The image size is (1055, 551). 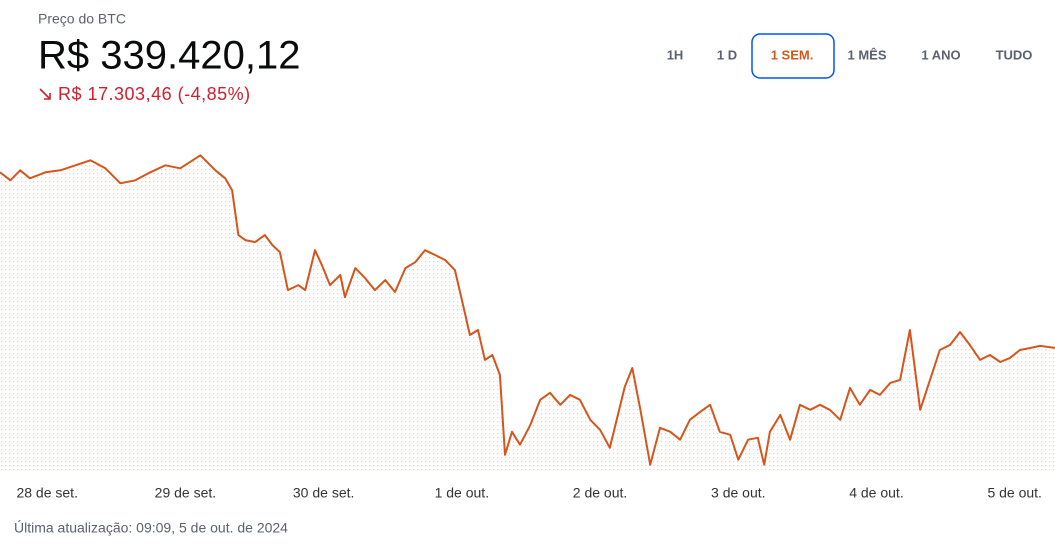 I want to click on x-tick-label: 3 de out., so click(x=738, y=493).